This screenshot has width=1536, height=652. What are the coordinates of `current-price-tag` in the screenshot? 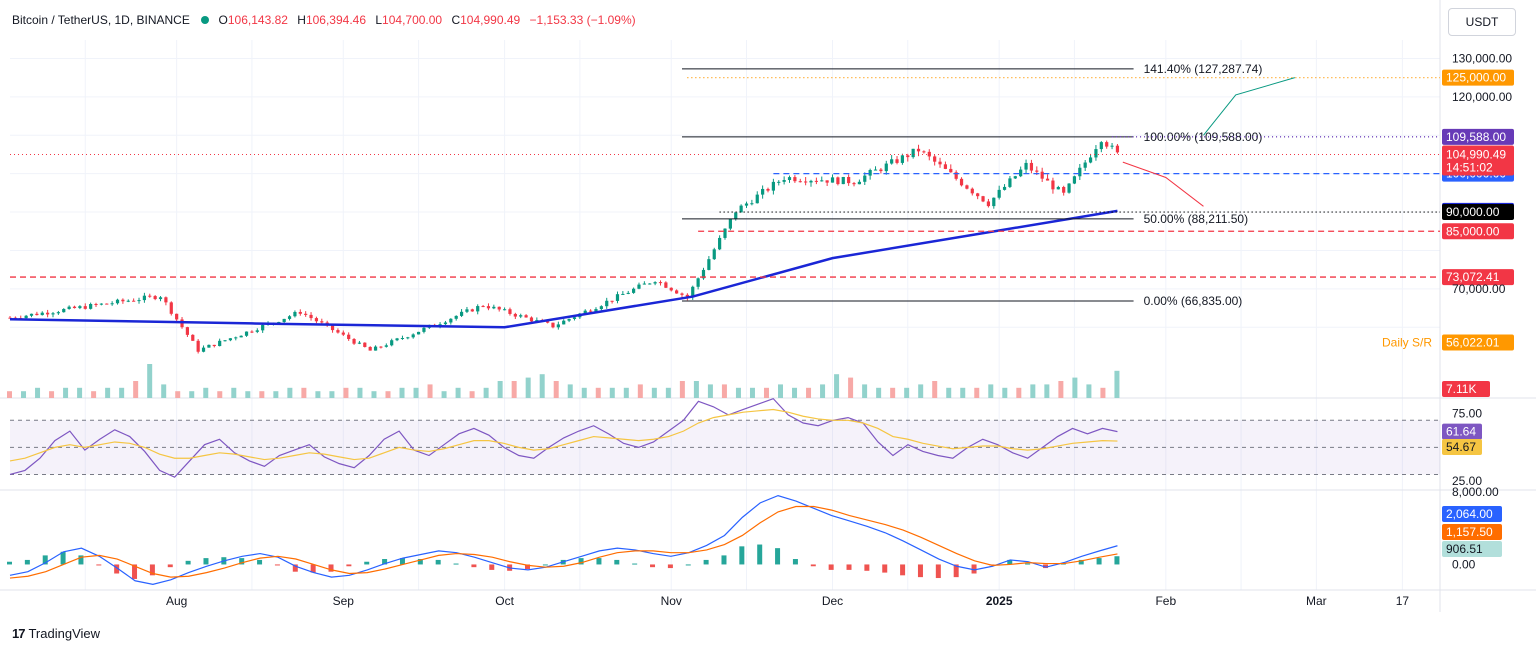 It's located at (1478, 160).